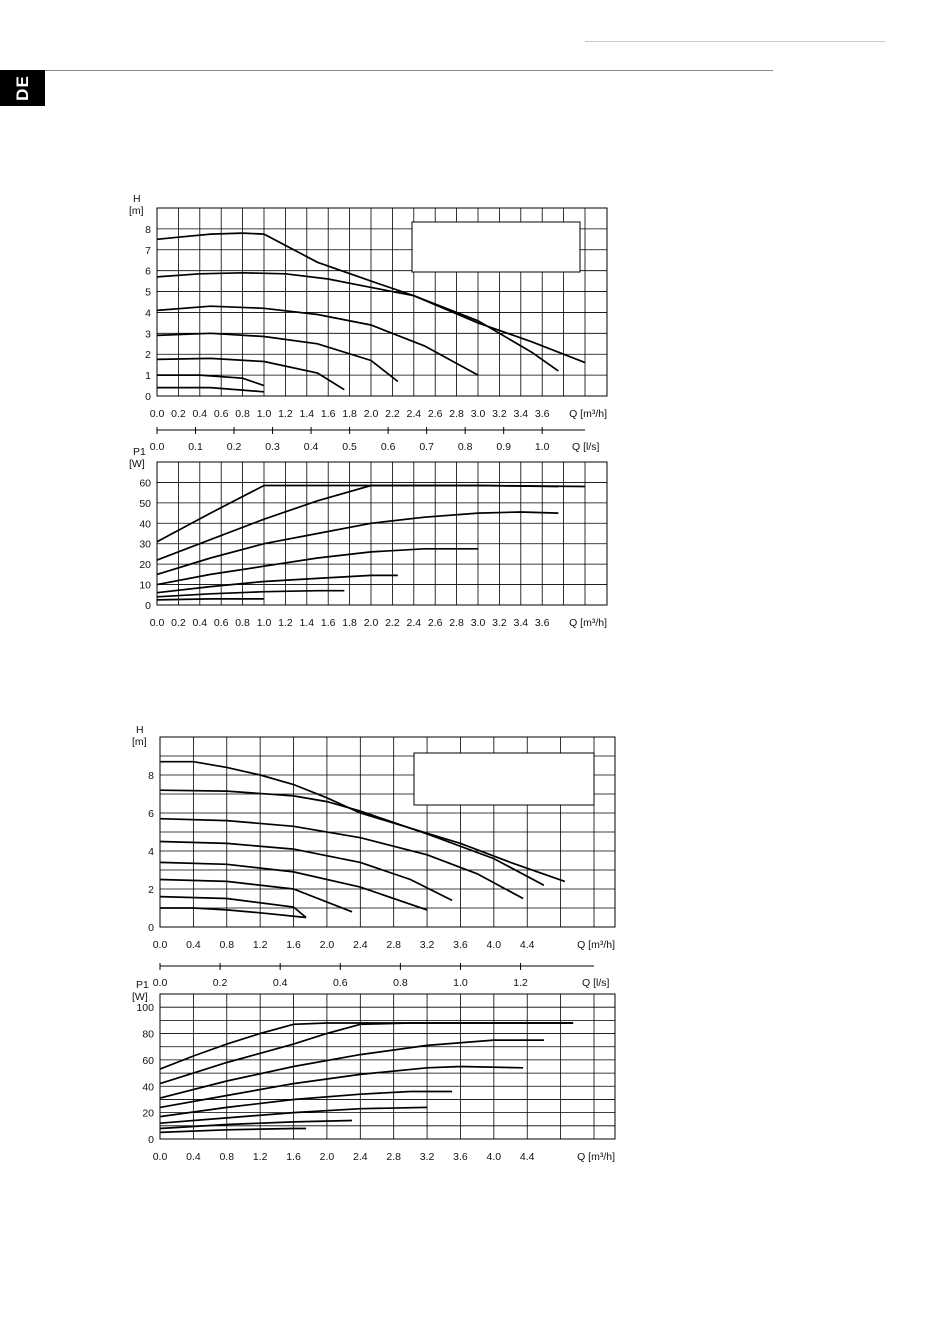 The height and width of the screenshot is (1344, 950). What do you see at coordinates (145, 524) in the screenshot?
I see `y-tick-label: 40` at bounding box center [145, 524].